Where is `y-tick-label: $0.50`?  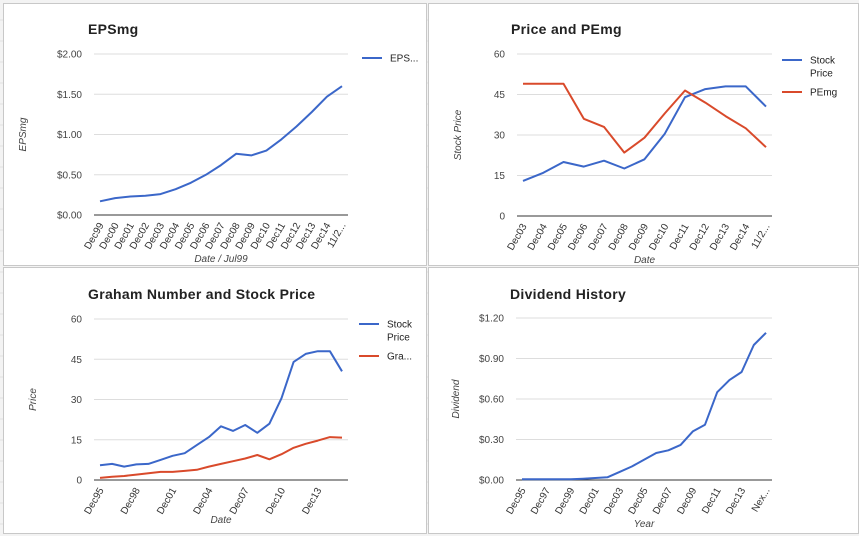
y-tick-label: $0.50 is located at coordinates (69, 175).